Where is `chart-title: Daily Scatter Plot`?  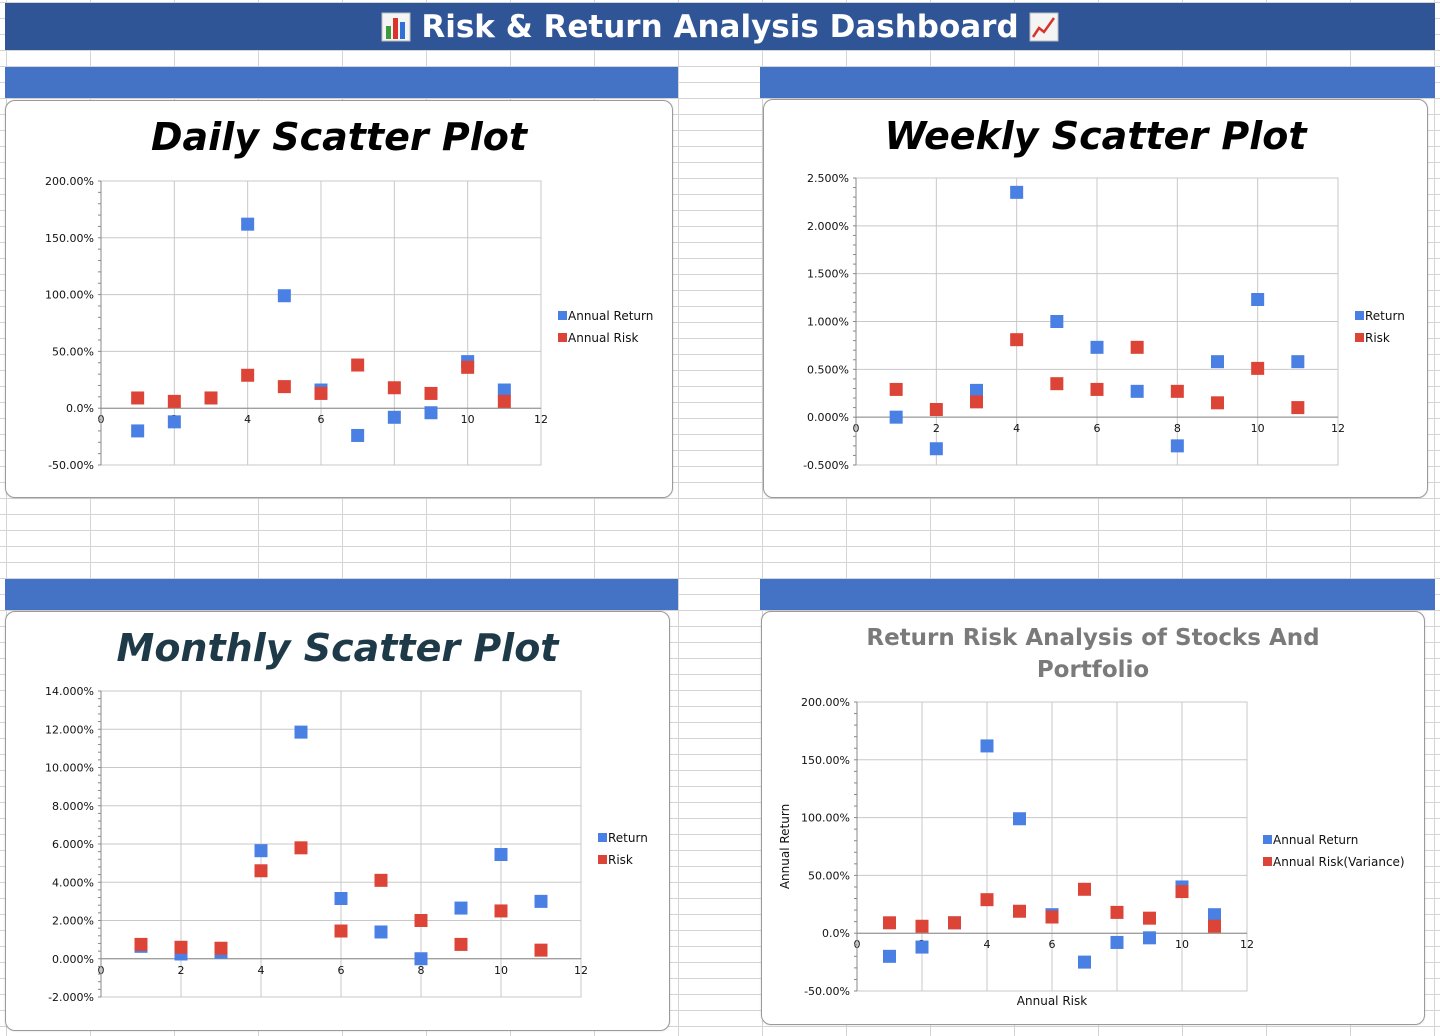 chart-title: Daily Scatter Plot is located at coordinates (339, 137).